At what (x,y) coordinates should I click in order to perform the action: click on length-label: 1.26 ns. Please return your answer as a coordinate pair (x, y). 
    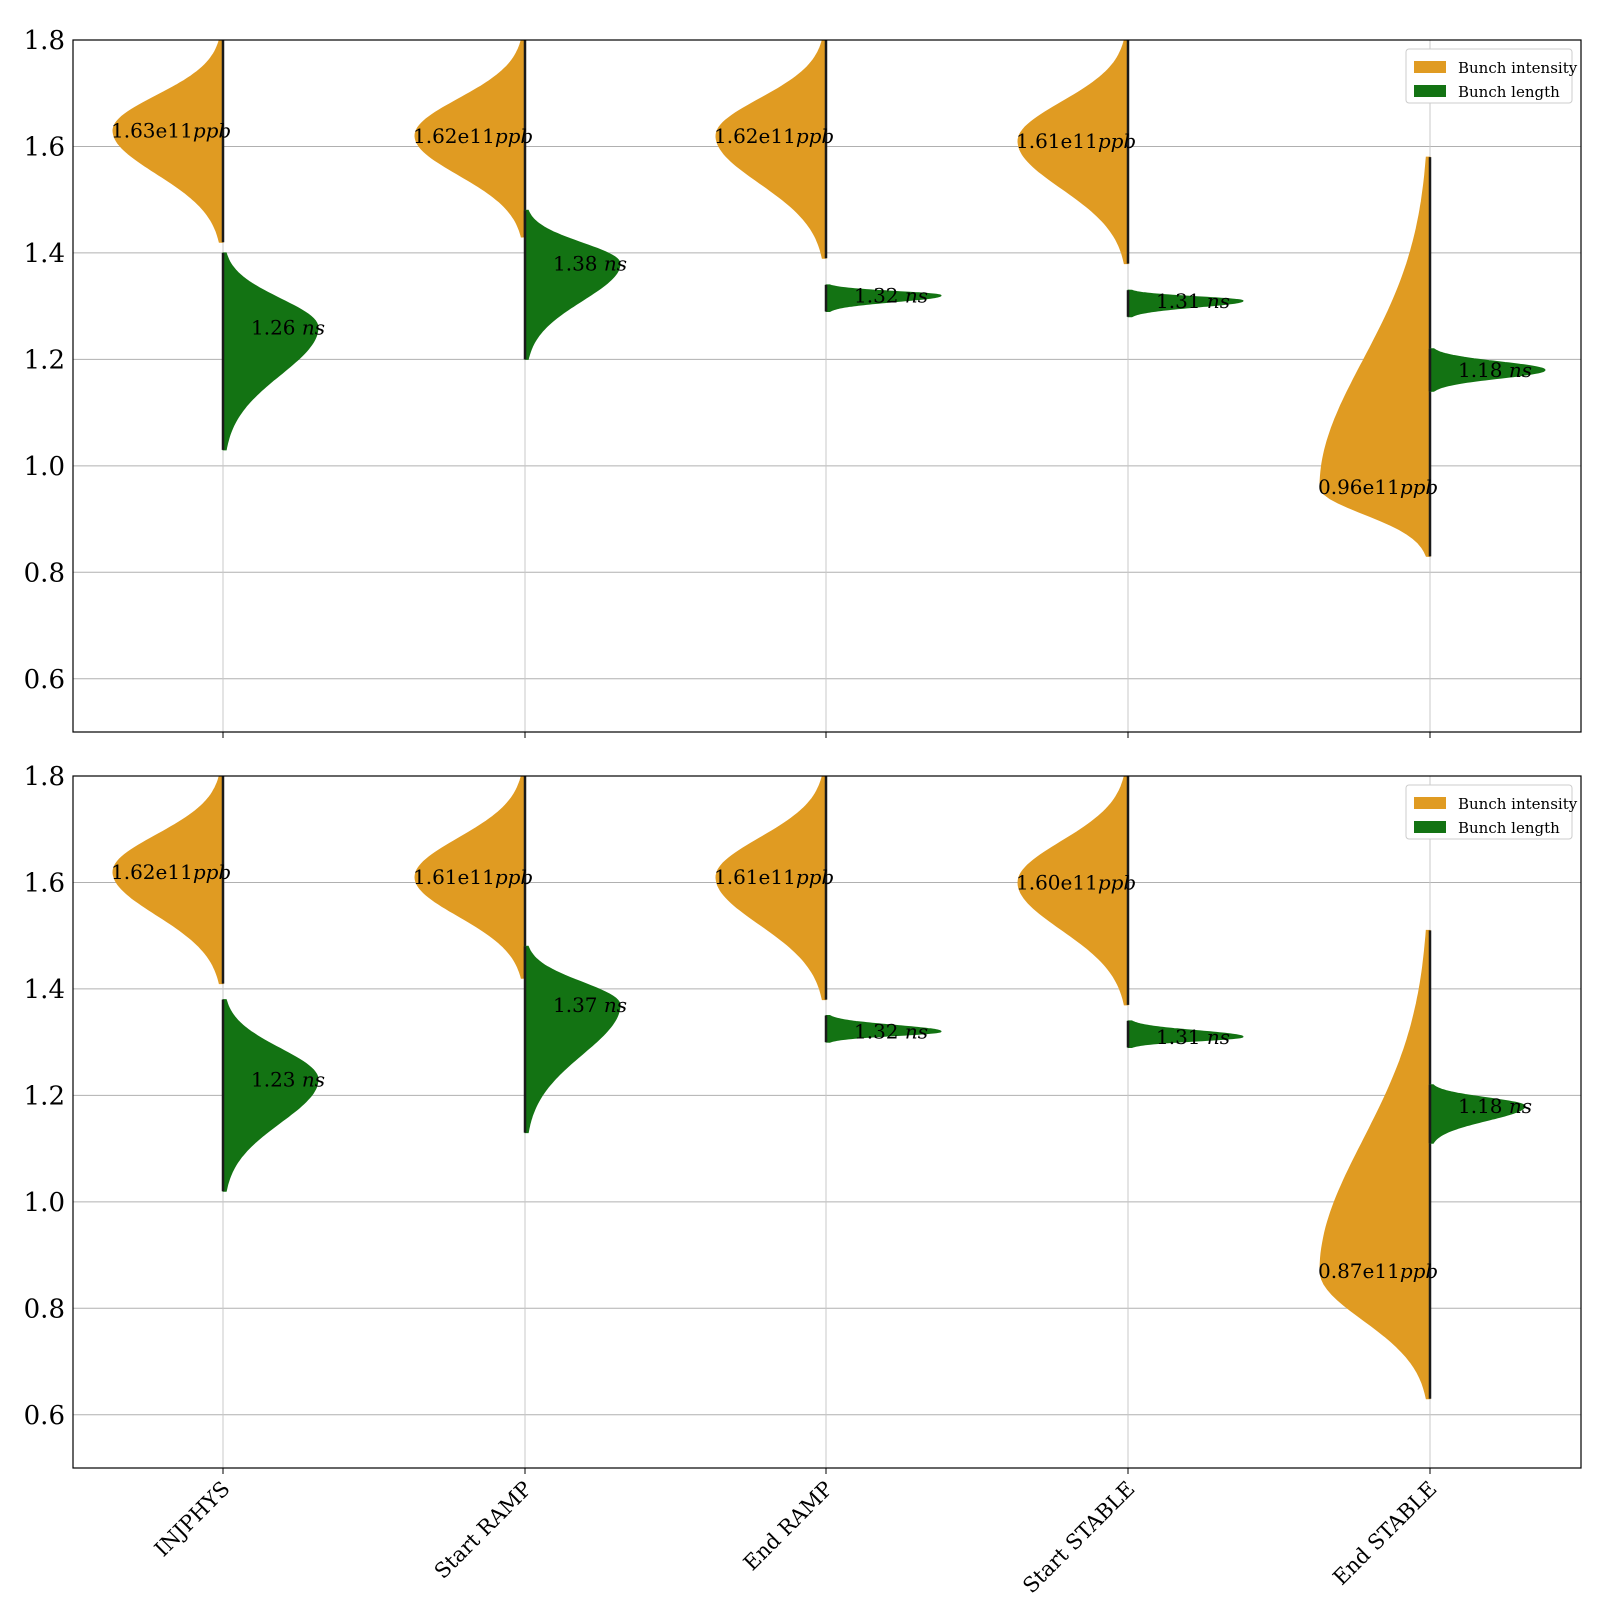
    Looking at the image, I should click on (288, 327).